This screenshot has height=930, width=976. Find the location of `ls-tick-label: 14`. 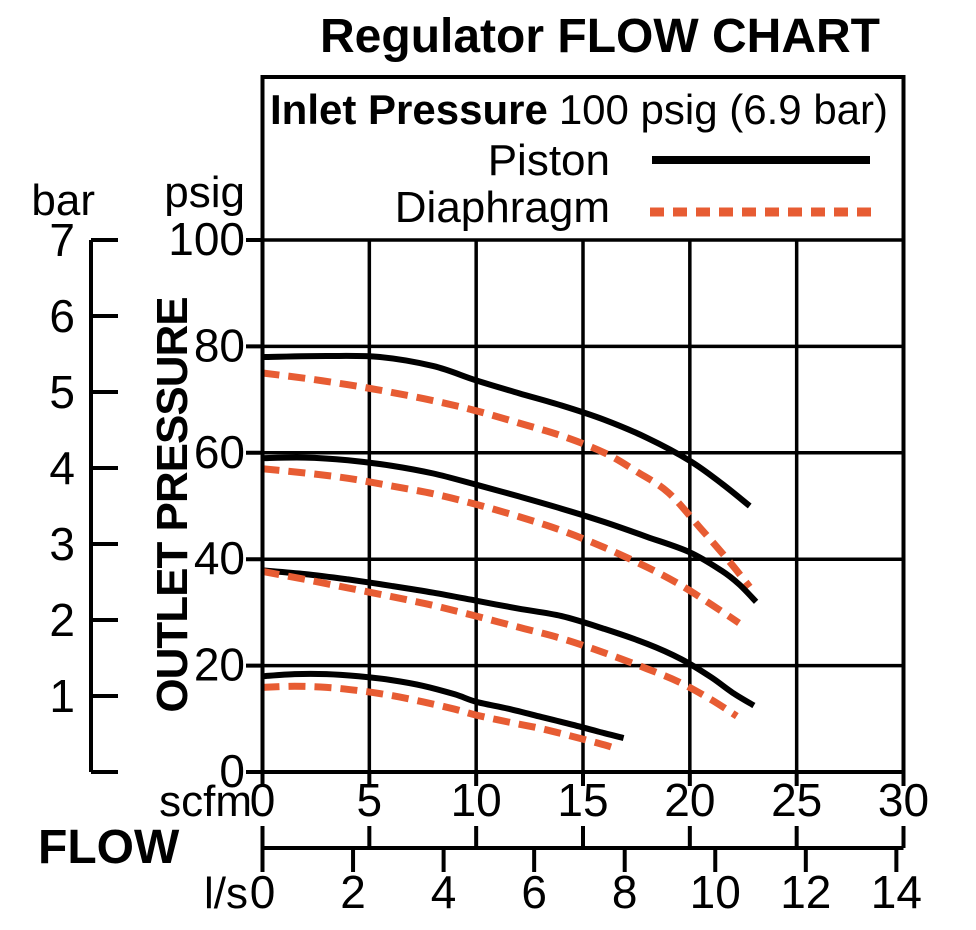

ls-tick-label: 14 is located at coordinates (896, 892).